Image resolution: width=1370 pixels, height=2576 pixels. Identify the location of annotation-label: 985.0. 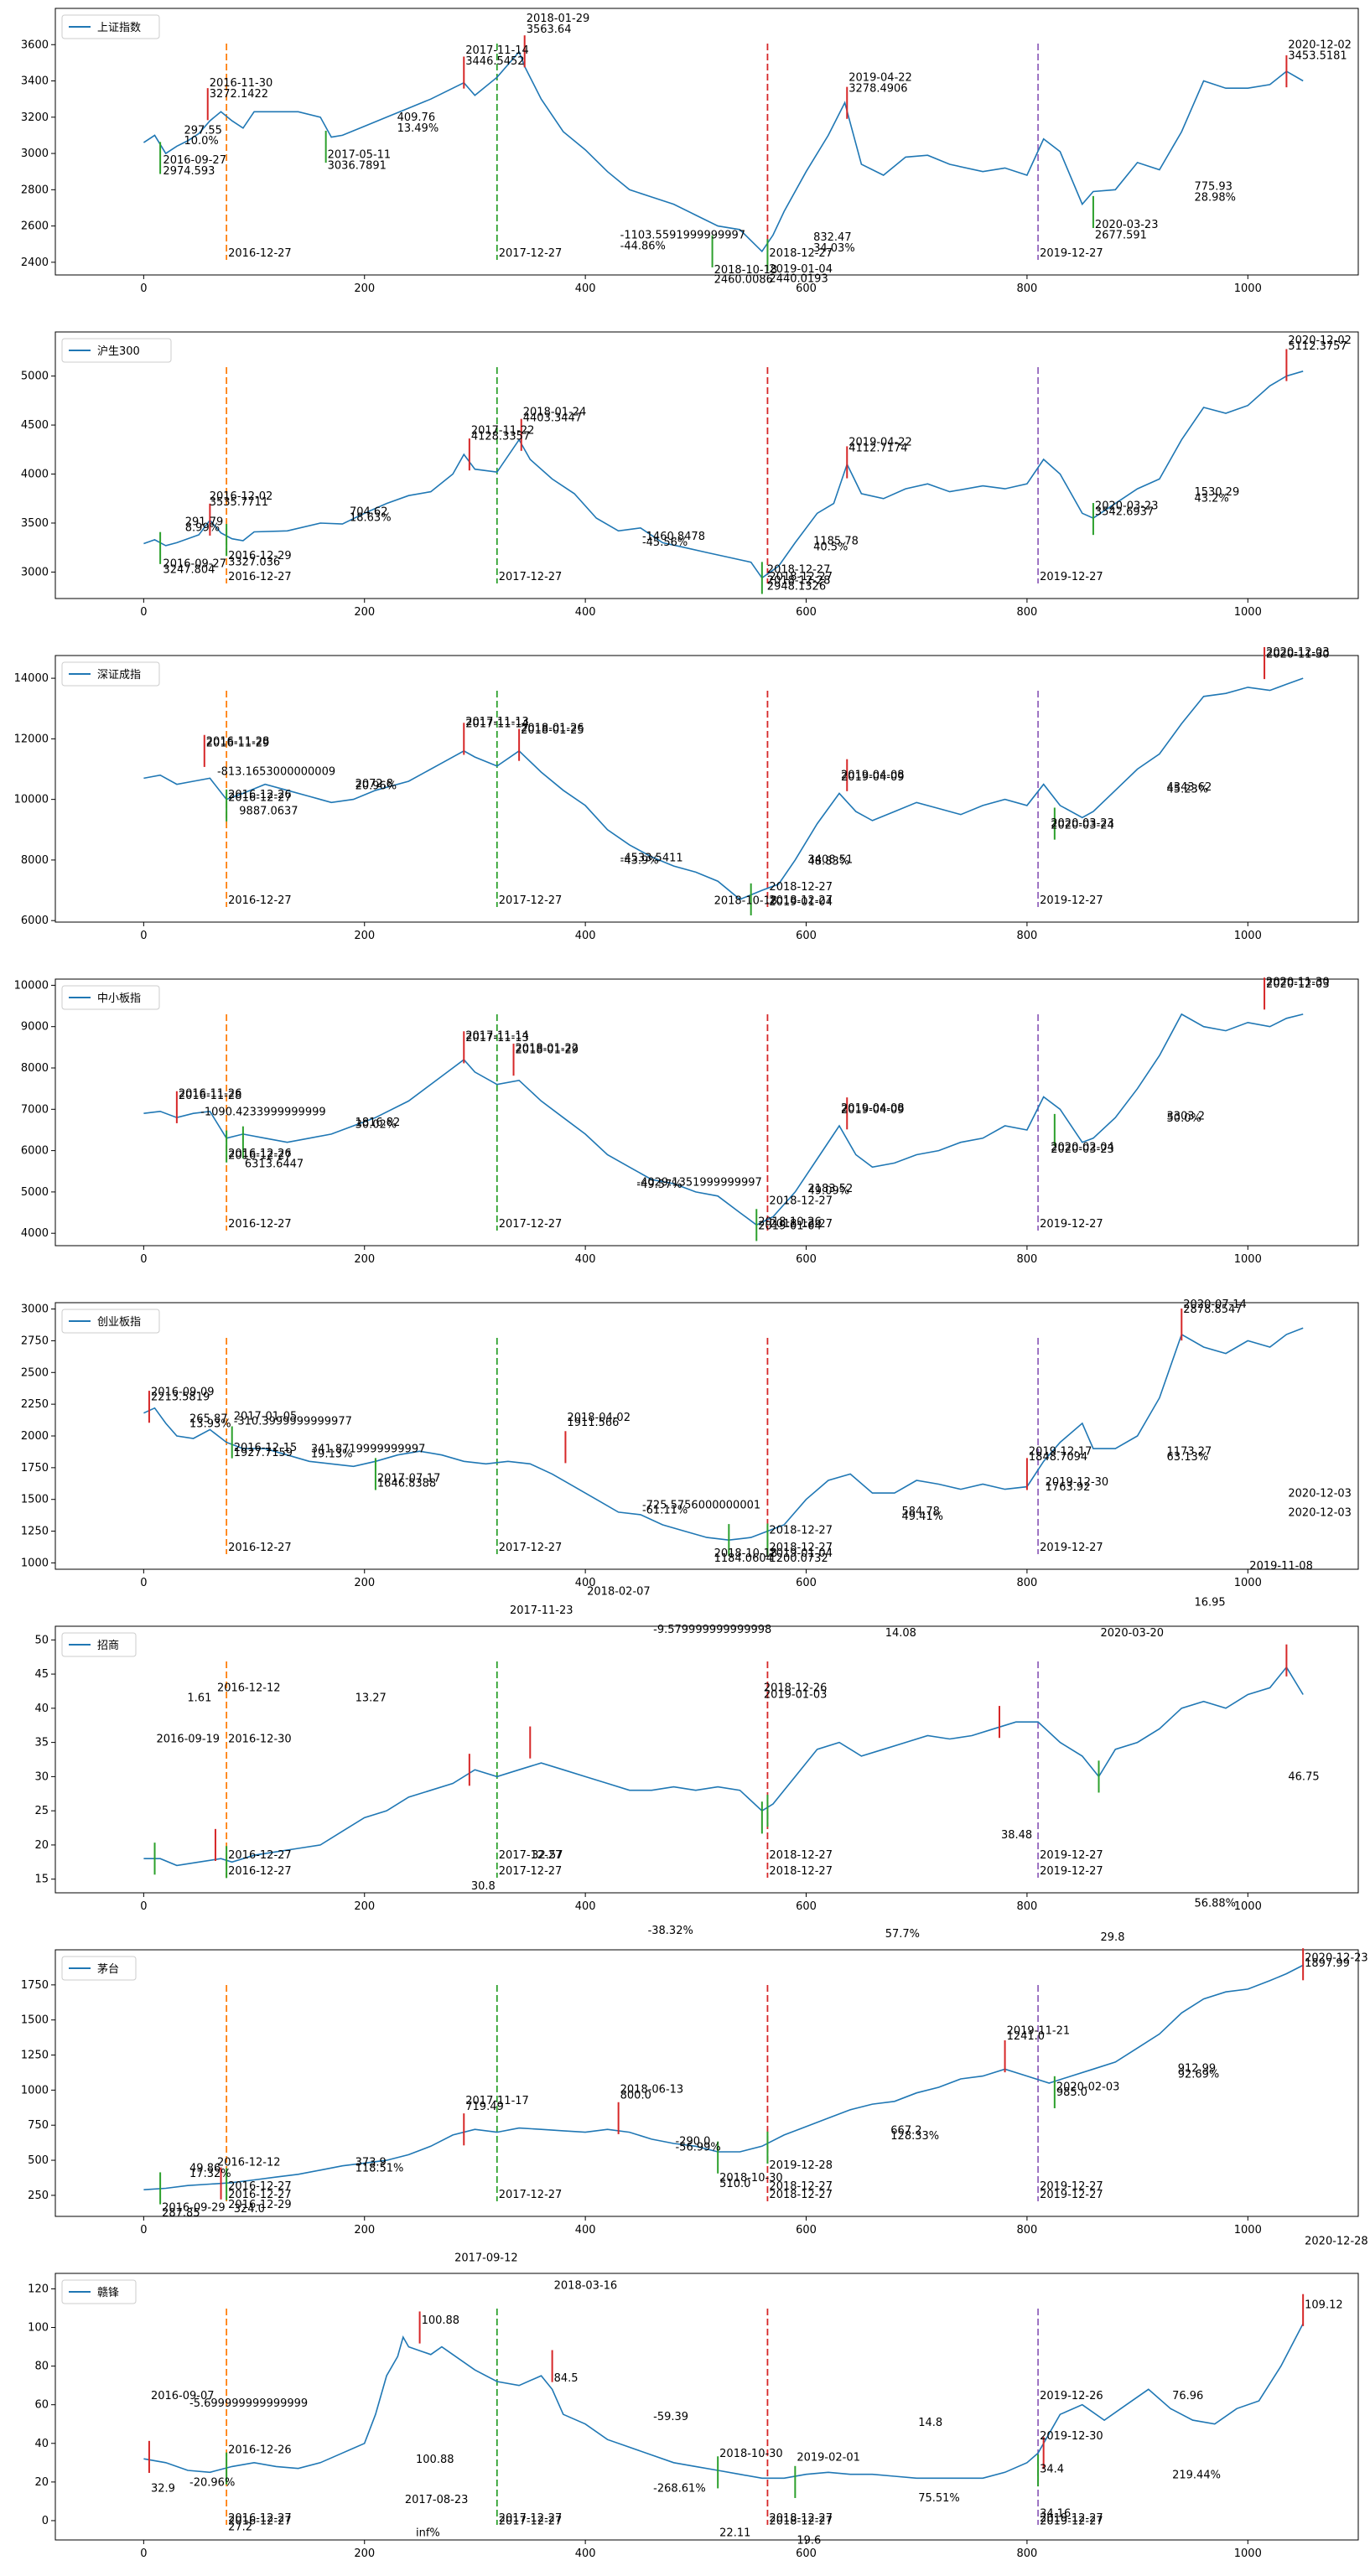
(1071, 2092).